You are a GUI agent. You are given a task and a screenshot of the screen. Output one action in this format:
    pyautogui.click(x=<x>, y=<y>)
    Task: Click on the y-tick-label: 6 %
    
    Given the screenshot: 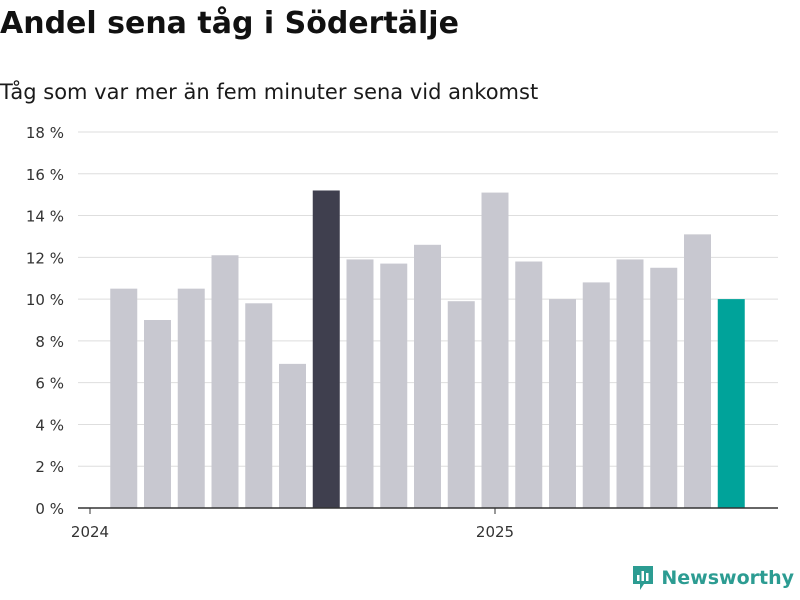 What is the action you would take?
    pyautogui.click(x=49, y=384)
    